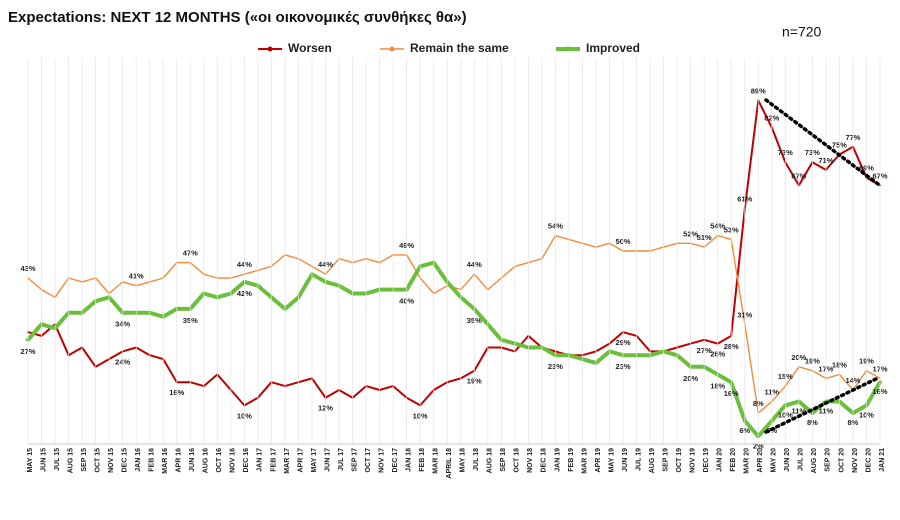 The image size is (900, 520). Describe the element at coordinates (84, 460) in the screenshot. I see `x-tick-label: SEP 15` at that location.